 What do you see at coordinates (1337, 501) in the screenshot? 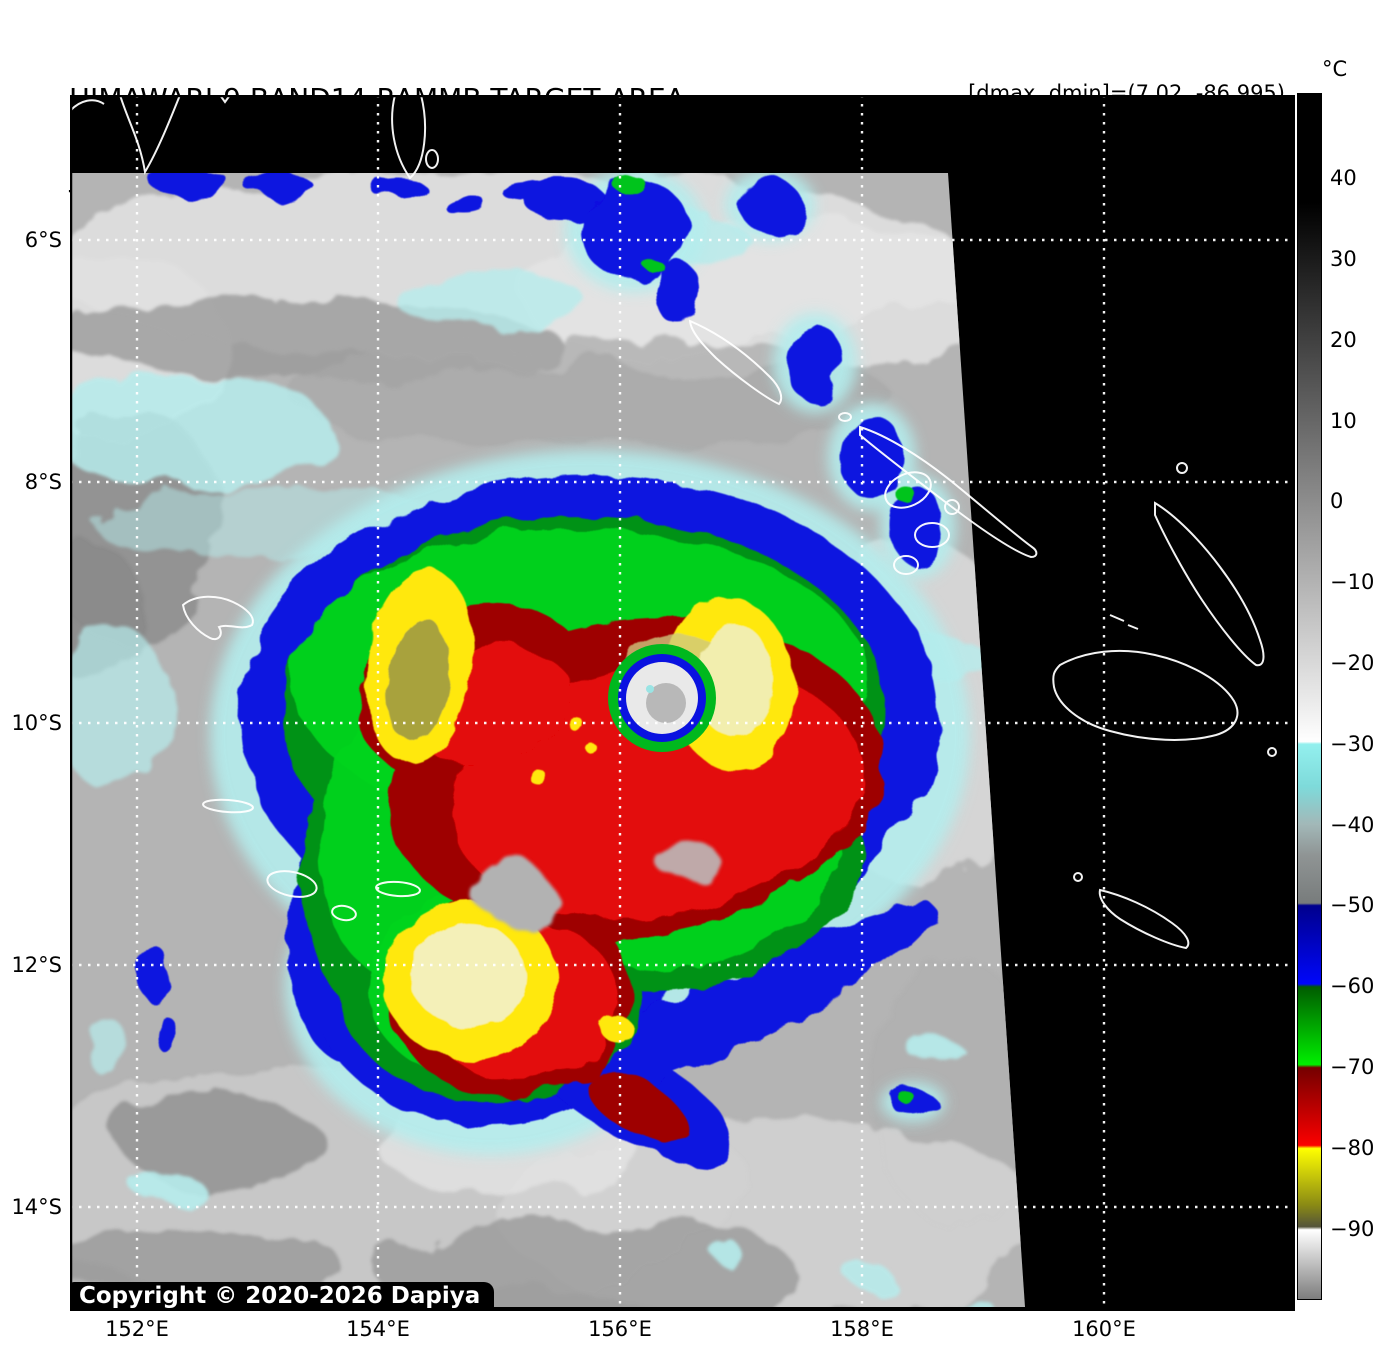
I see `colorbar-tick: 0` at bounding box center [1337, 501].